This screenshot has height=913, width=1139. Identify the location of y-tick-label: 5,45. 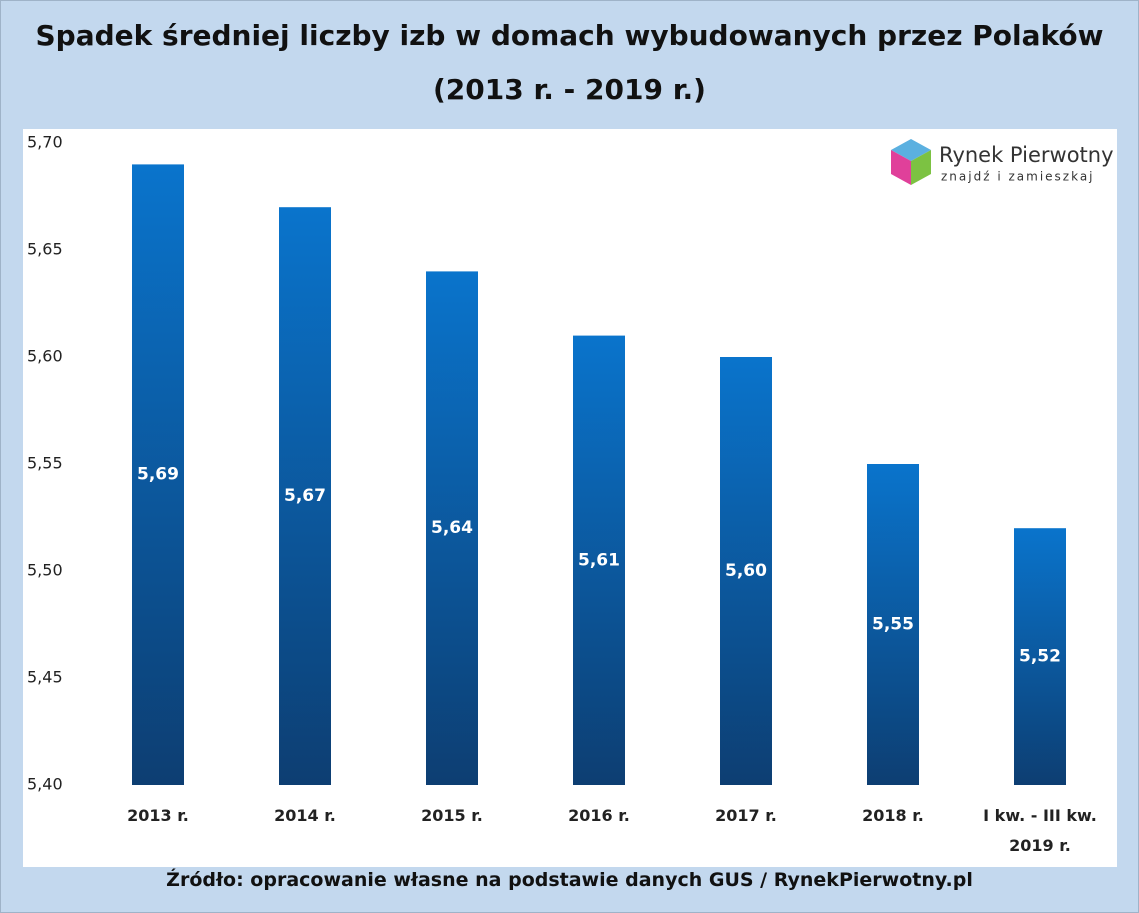
(45, 677).